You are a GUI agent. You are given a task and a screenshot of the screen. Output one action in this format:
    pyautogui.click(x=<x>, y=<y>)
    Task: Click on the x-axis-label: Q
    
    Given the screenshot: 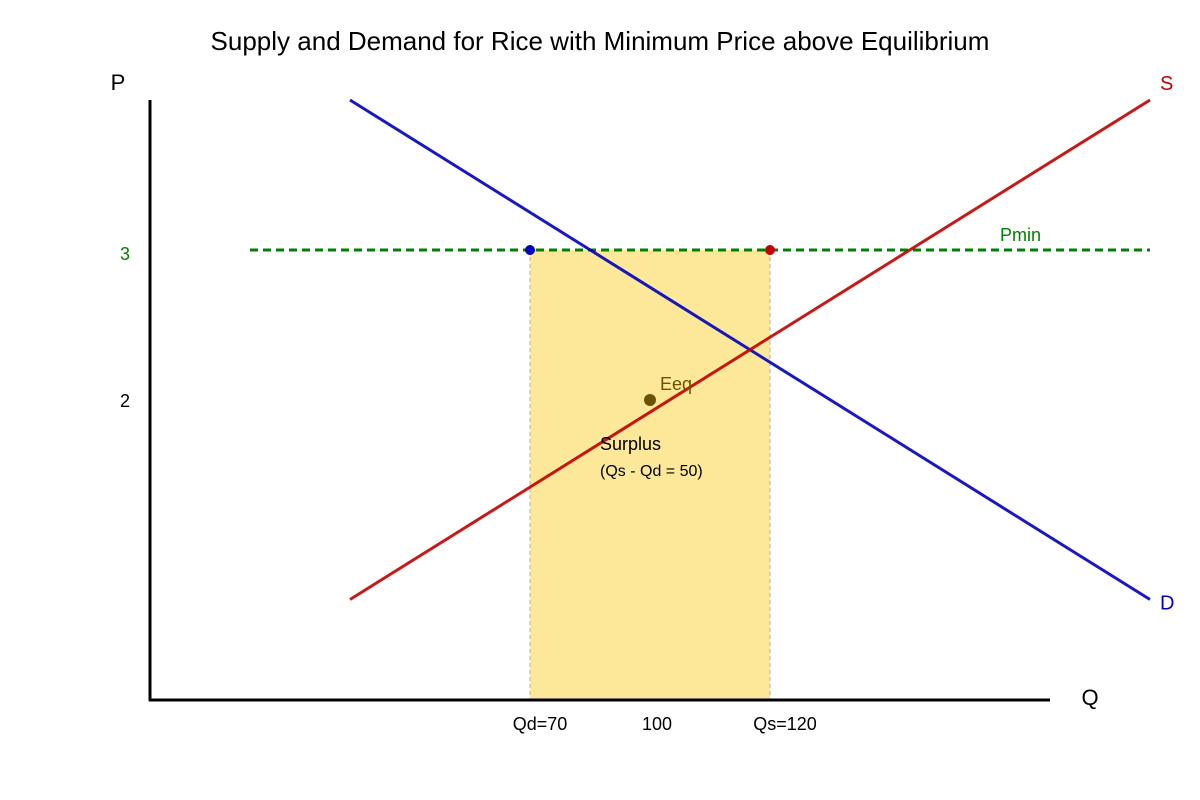 What is the action you would take?
    pyautogui.click(x=1089, y=697)
    